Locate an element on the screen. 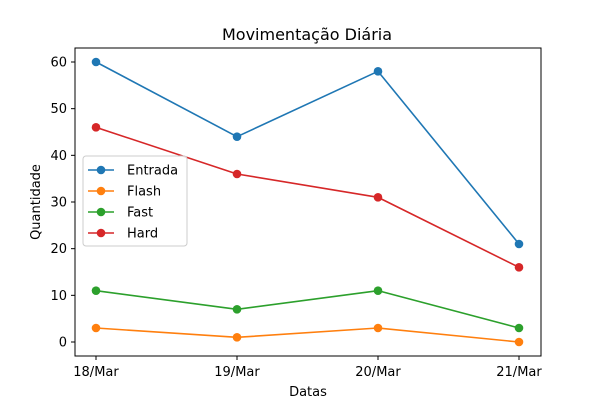 The height and width of the screenshot is (400, 600). legend-item-flash: Flash is located at coordinates (124, 192).